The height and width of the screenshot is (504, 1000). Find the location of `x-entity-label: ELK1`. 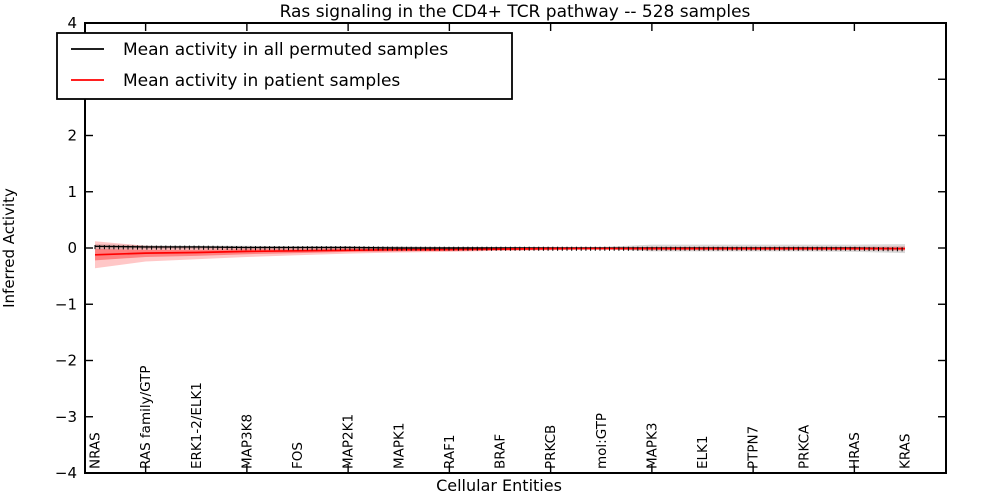

x-entity-label: ELK1 is located at coordinates (703, 453).